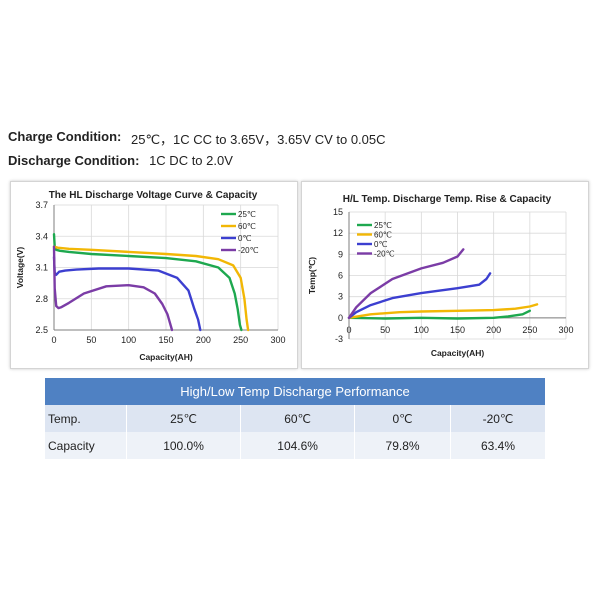 This screenshot has height=600, width=600. What do you see at coordinates (74, 160) in the screenshot?
I see `discharge-condition-label: Discharge Condition:` at bounding box center [74, 160].